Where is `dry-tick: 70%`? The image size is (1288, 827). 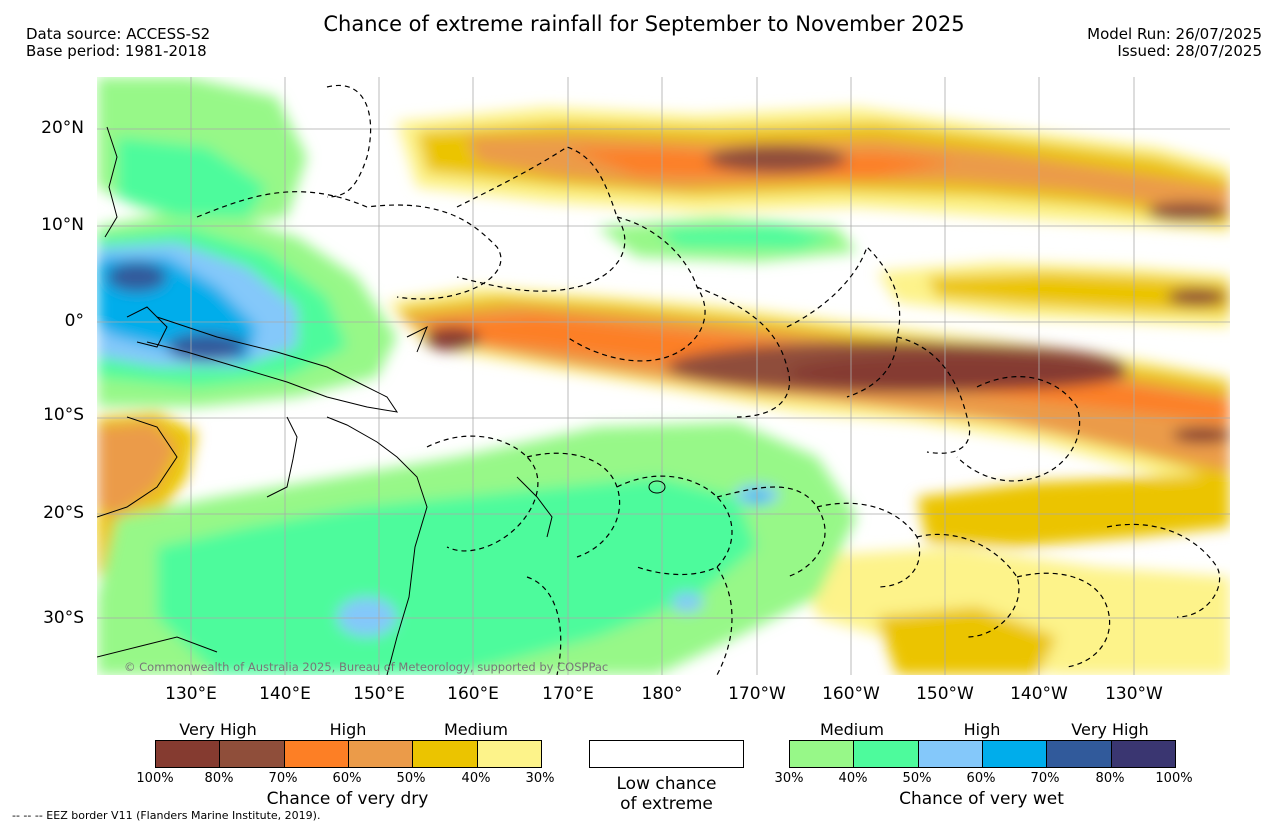
dry-tick: 70% is located at coordinates (283, 778).